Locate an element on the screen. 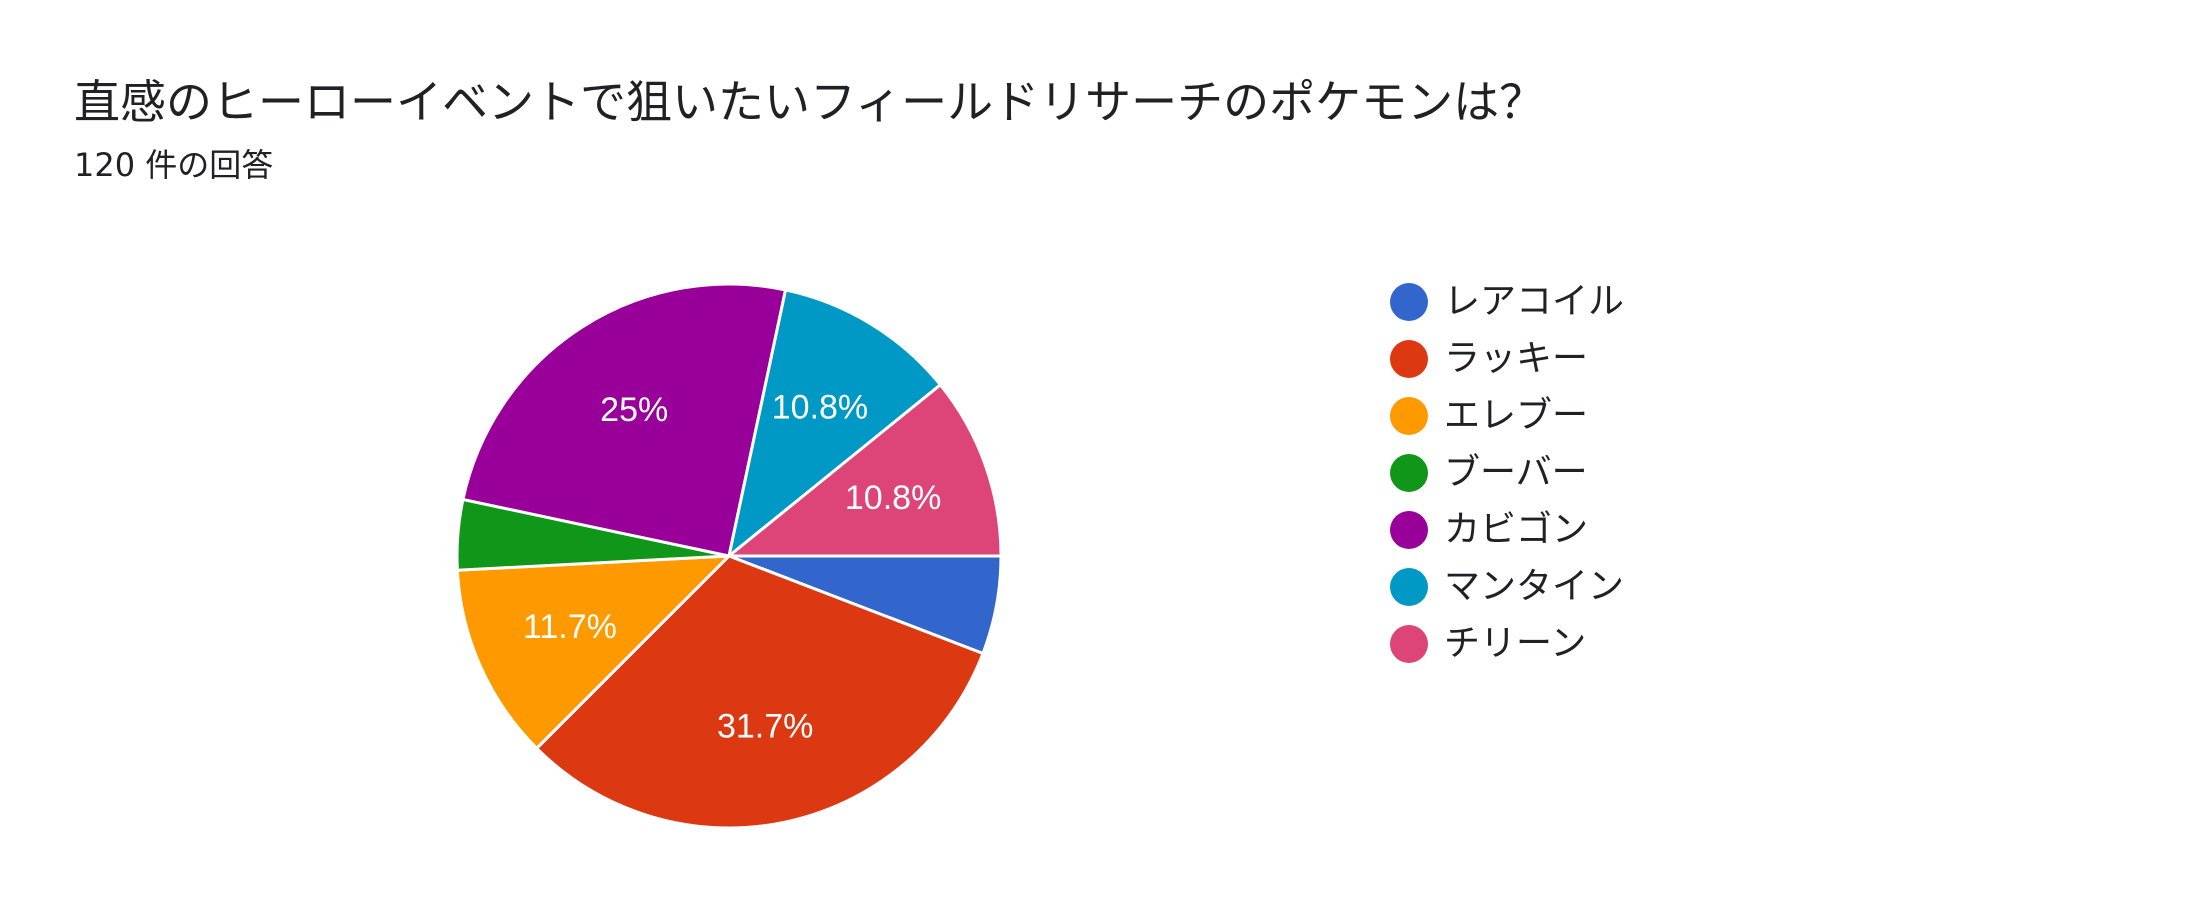 The image size is (2193, 924). legend-label-3: エレブー is located at coordinates (1516, 415).